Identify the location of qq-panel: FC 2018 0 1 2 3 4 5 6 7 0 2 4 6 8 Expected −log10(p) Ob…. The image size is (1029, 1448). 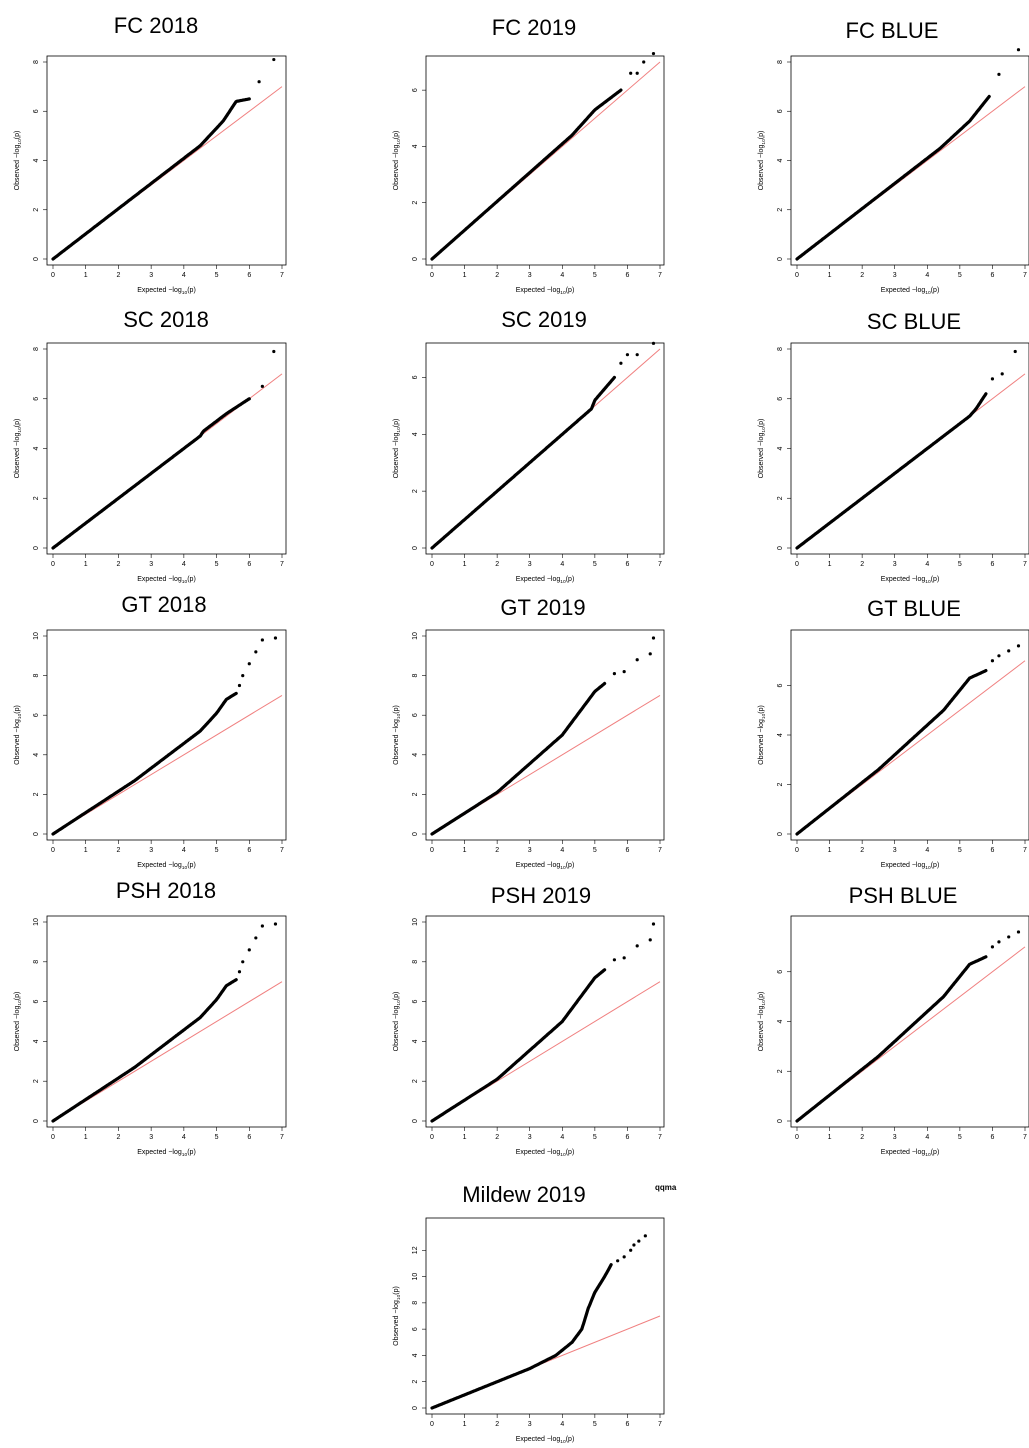
(150, 154).